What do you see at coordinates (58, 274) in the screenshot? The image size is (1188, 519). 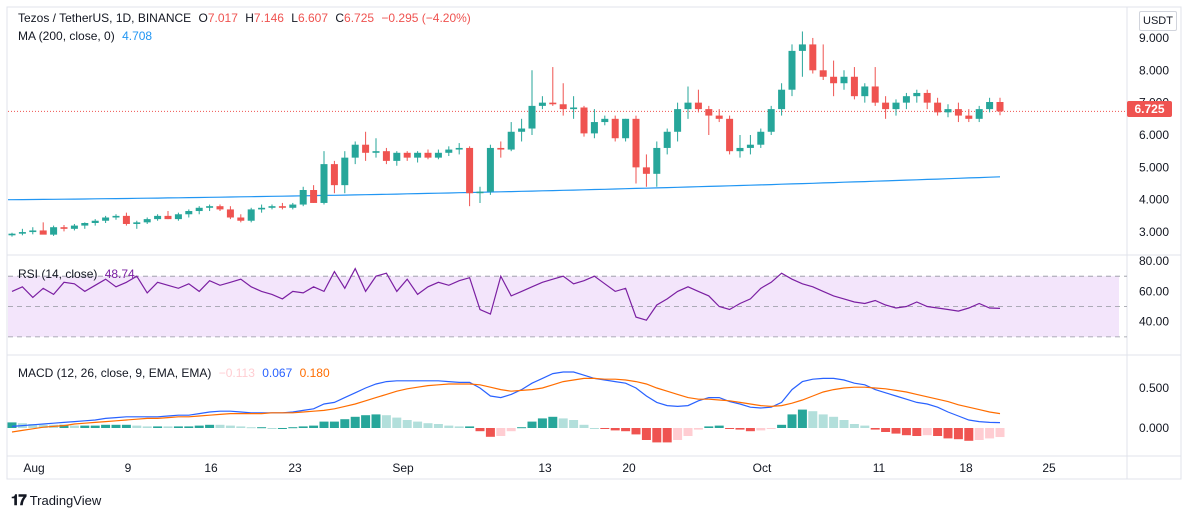 I see `rsi-label: RSI (14, close)` at bounding box center [58, 274].